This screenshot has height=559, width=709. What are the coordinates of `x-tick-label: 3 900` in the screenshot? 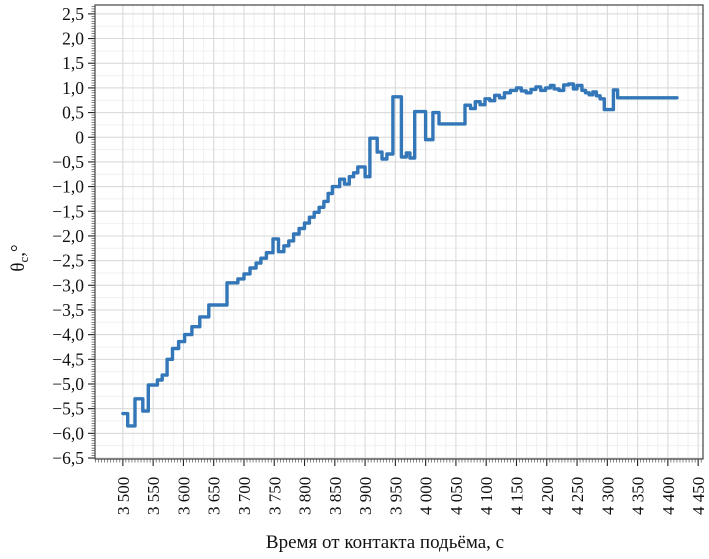 It's located at (365, 496).